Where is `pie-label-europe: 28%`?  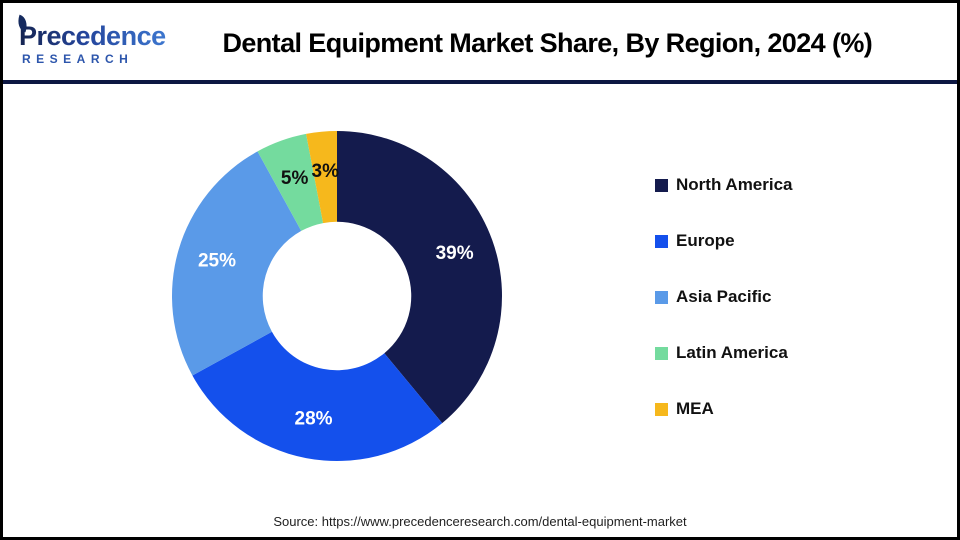 pie-label-europe: 28% is located at coordinates (314, 418).